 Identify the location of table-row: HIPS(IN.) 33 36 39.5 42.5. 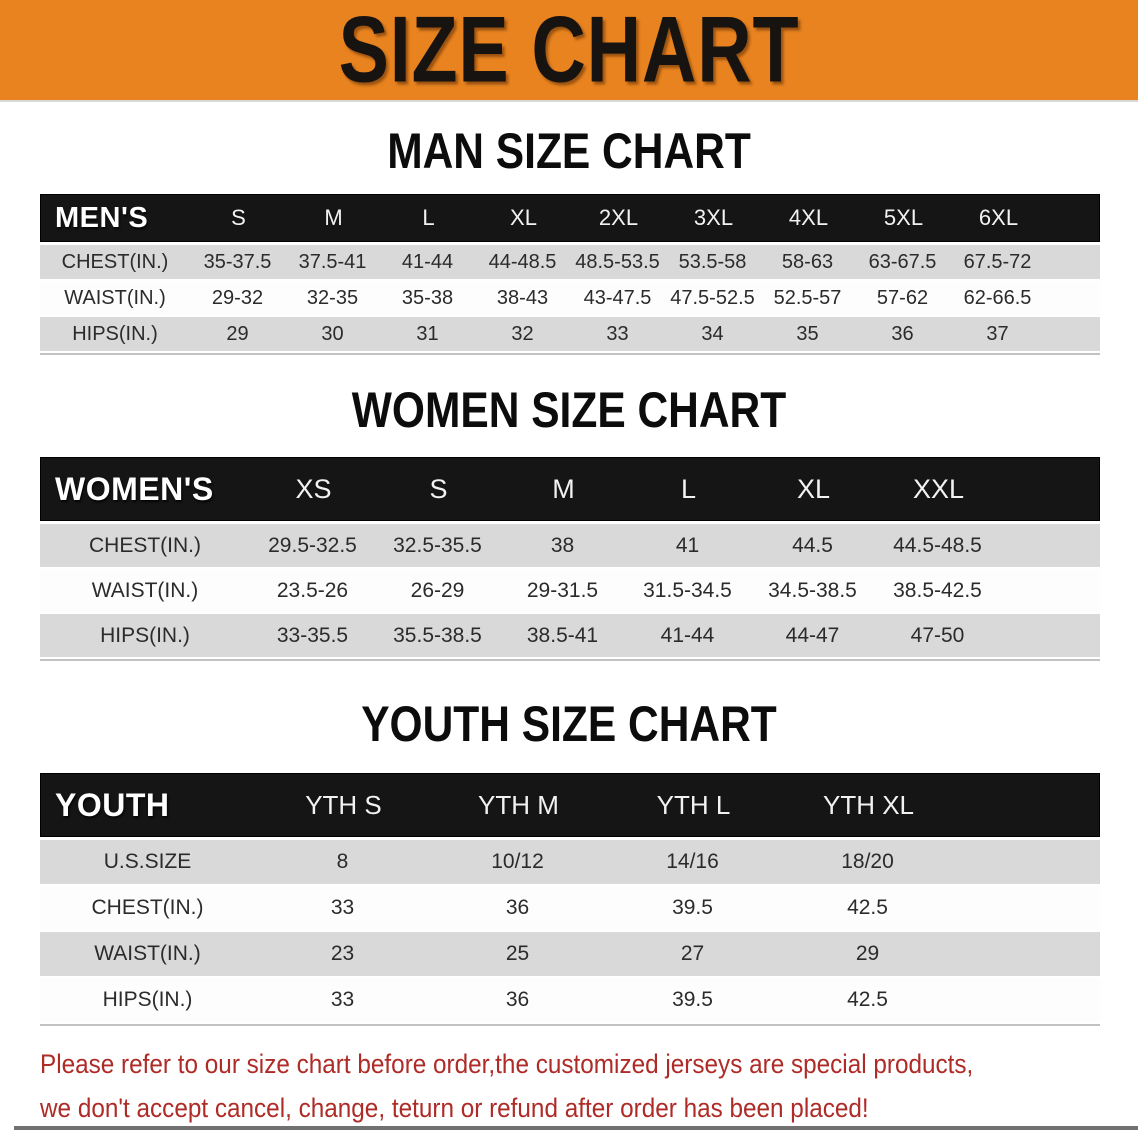
(570, 1001).